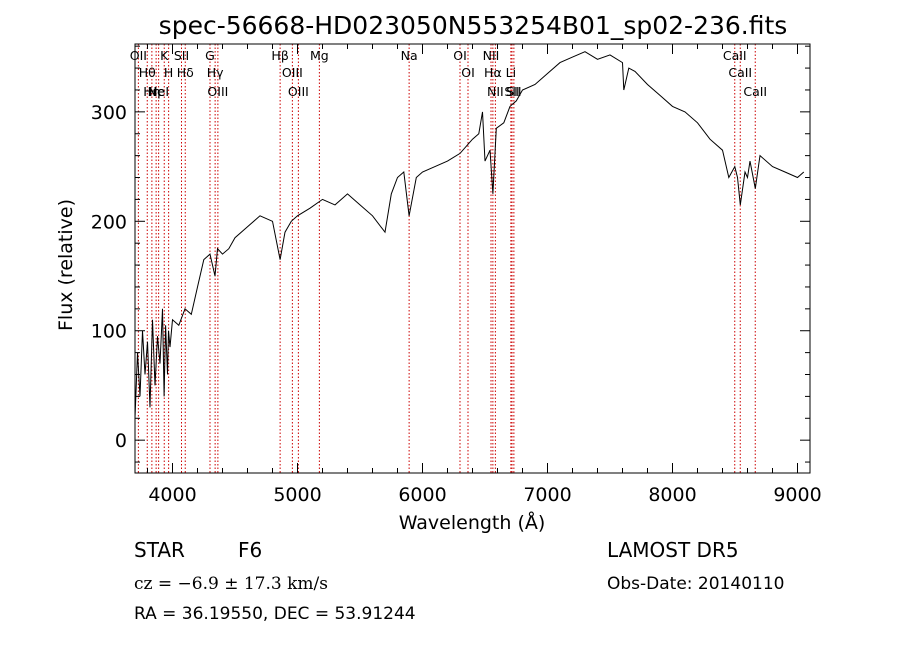  What do you see at coordinates (231, 584) in the screenshot?
I see `redshift-cz: cz = −6.9 ± 17.3 km/s` at bounding box center [231, 584].